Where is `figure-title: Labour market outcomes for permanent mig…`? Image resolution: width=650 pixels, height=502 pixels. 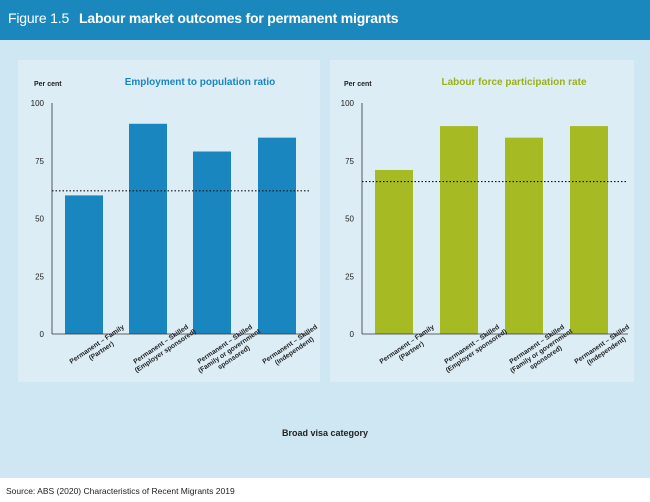
figure-title: Labour market outcomes for permanent mig… is located at coordinates (239, 18).